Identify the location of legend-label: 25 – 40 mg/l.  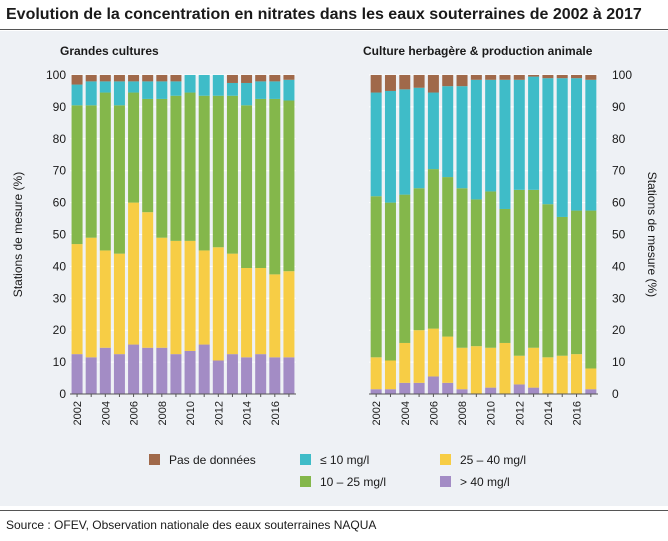
(493, 460).